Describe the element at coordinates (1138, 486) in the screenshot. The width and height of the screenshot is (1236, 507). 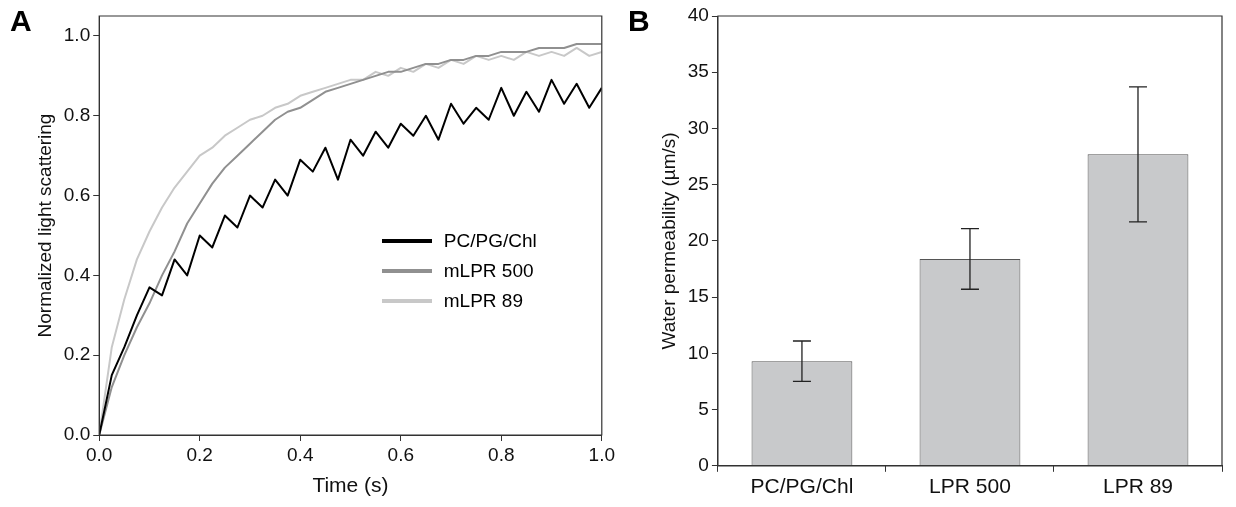
I see `x-tick-label: LPR 89` at that location.